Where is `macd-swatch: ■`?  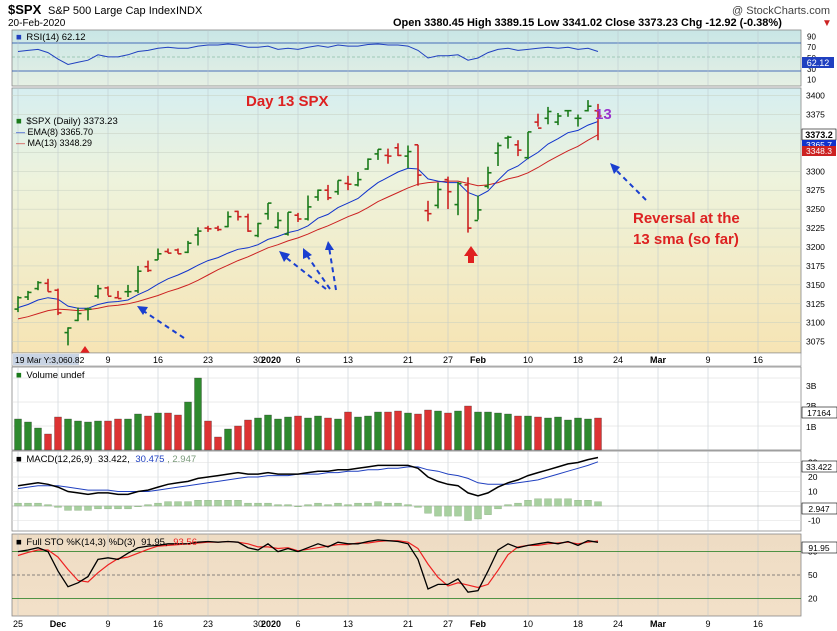
macd-swatch: ■ is located at coordinates (19, 459).